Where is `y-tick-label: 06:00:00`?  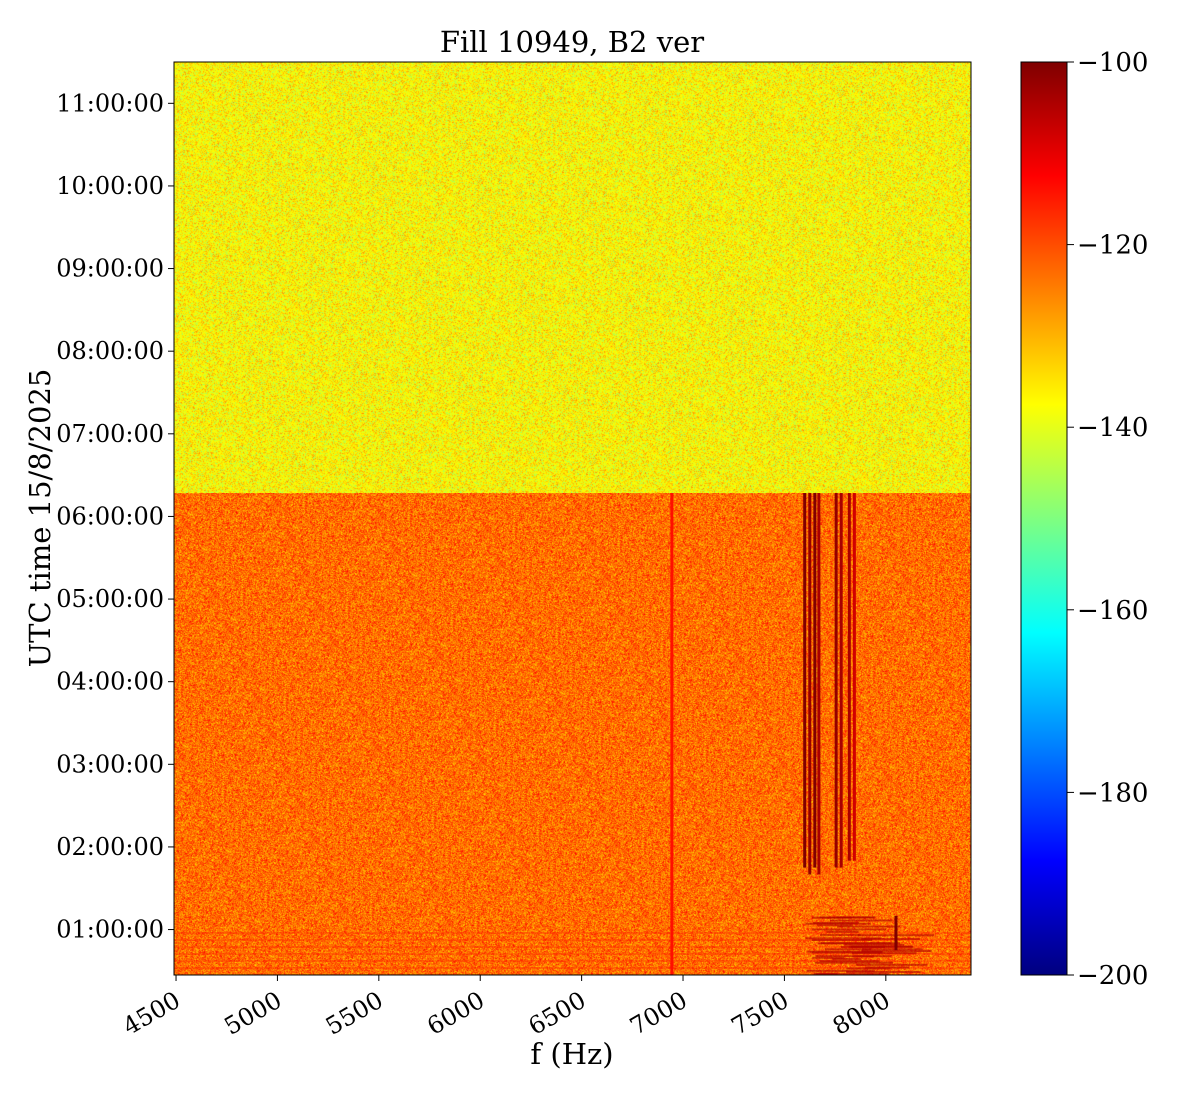 y-tick-label: 06:00:00 is located at coordinates (110, 516).